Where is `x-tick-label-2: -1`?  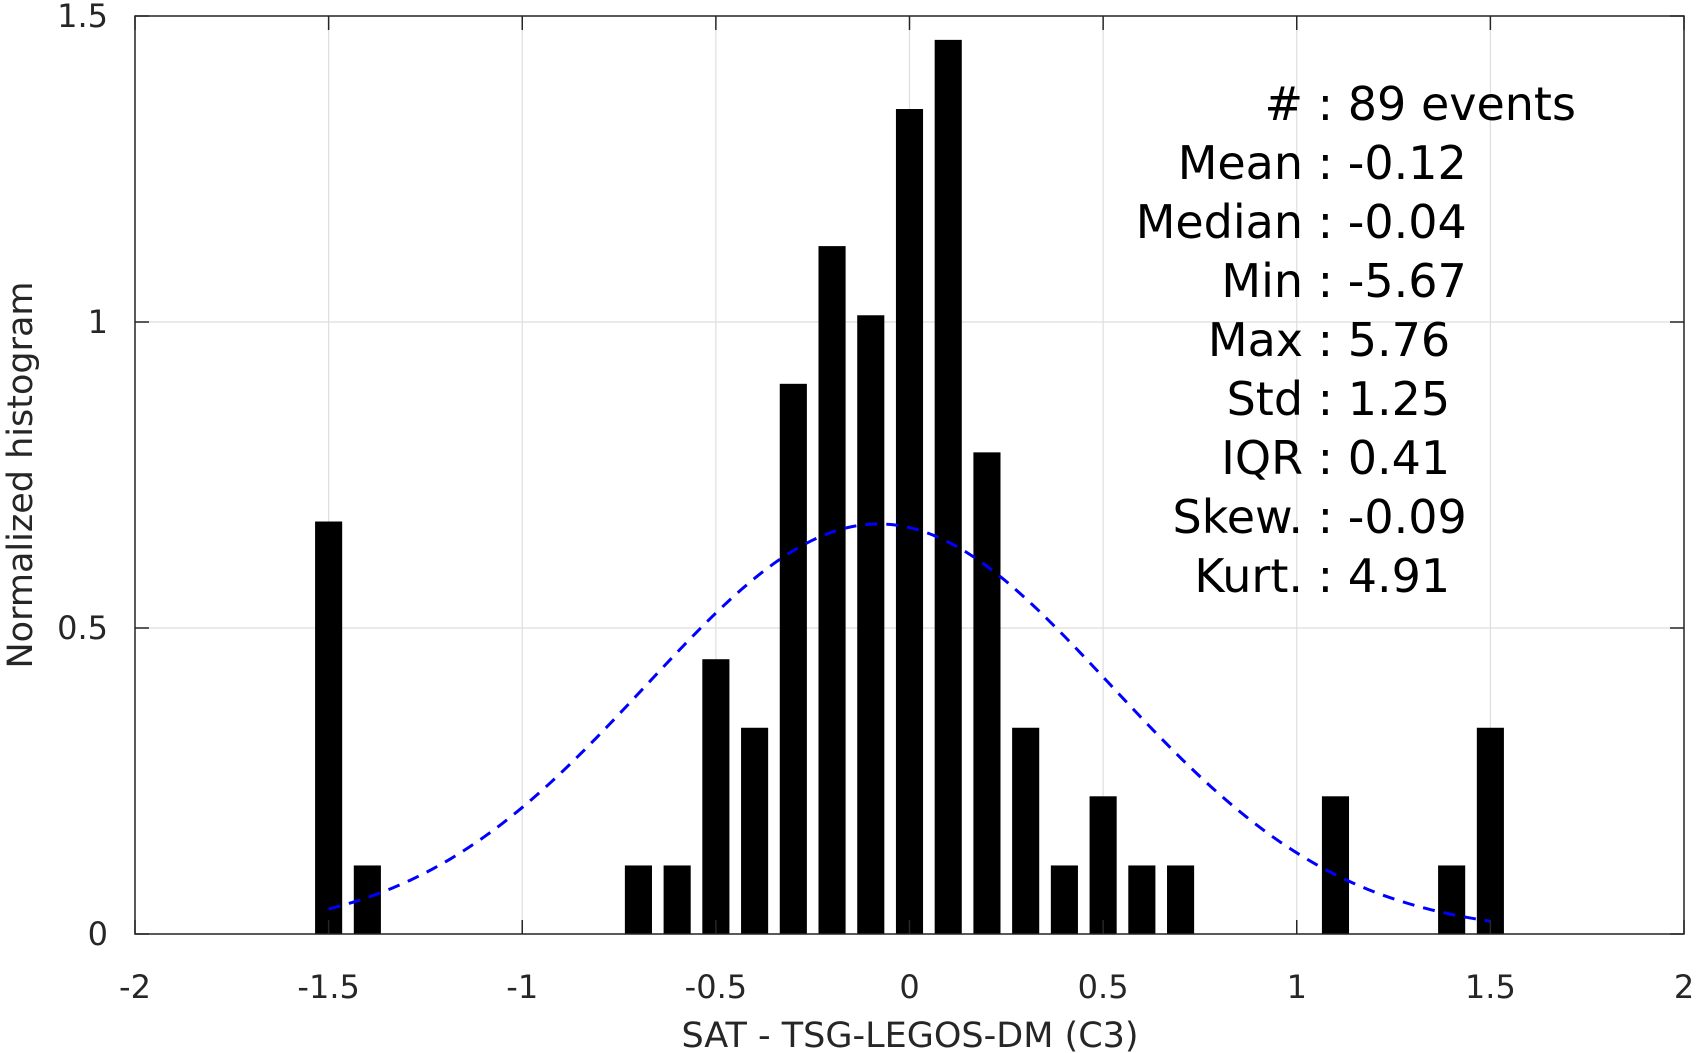
x-tick-label-2: -1 is located at coordinates (522, 987).